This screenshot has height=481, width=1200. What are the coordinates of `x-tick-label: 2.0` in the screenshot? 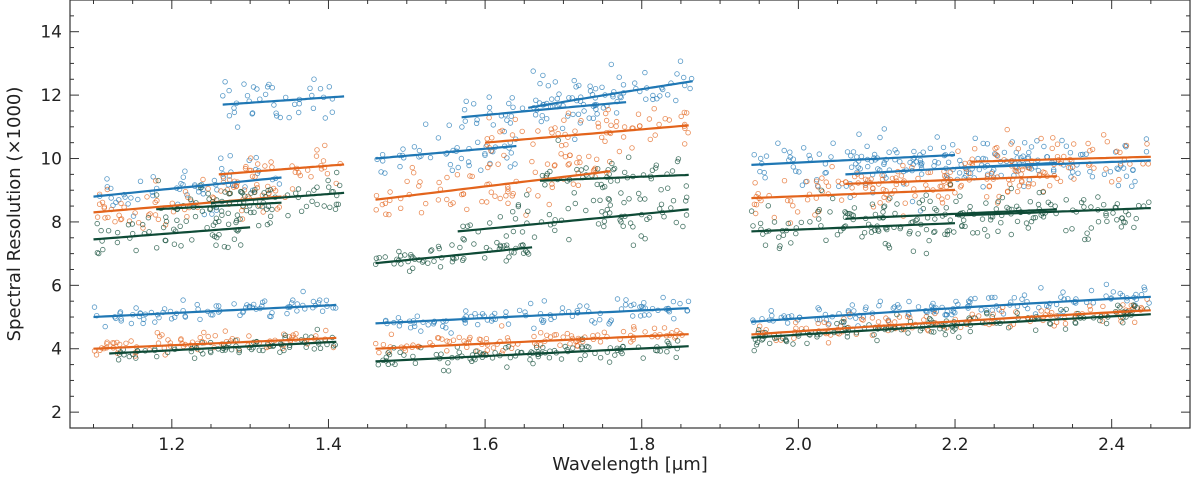 It's located at (798, 445).